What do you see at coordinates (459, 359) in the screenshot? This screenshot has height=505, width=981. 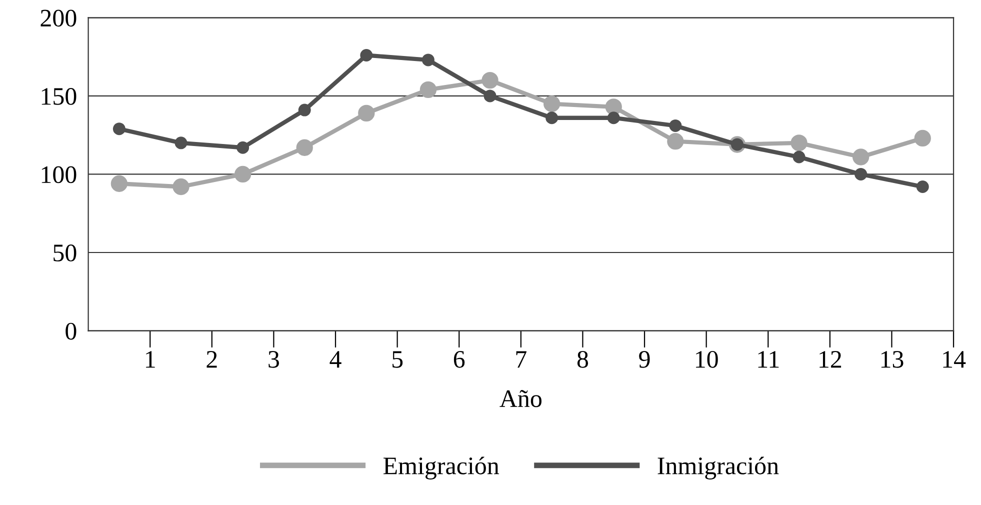 I see `x-tick-label: 6` at bounding box center [459, 359].